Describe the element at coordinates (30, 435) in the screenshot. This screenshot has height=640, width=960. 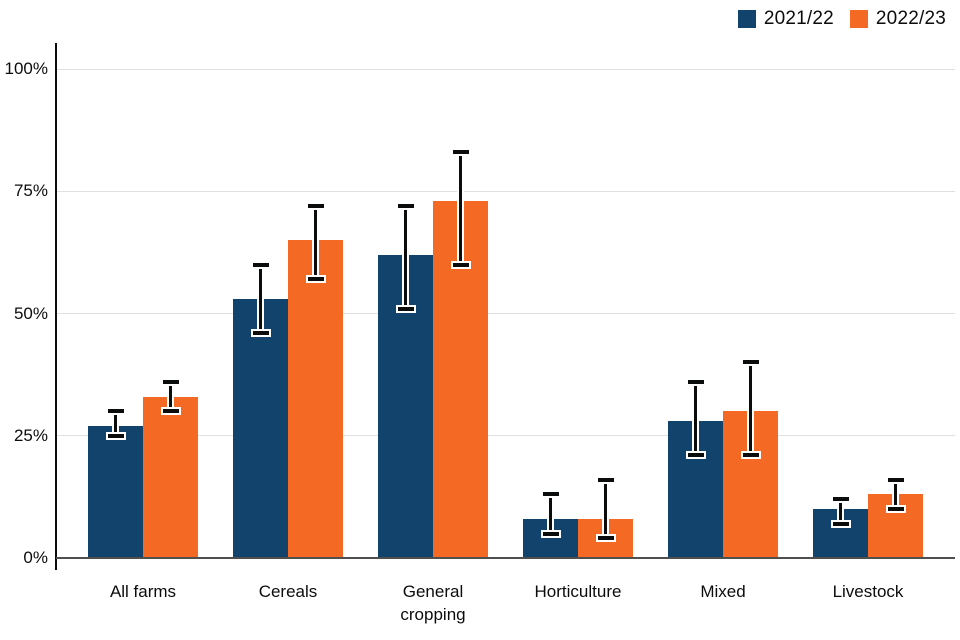
I see `y-tick-label-25: 25%` at that location.